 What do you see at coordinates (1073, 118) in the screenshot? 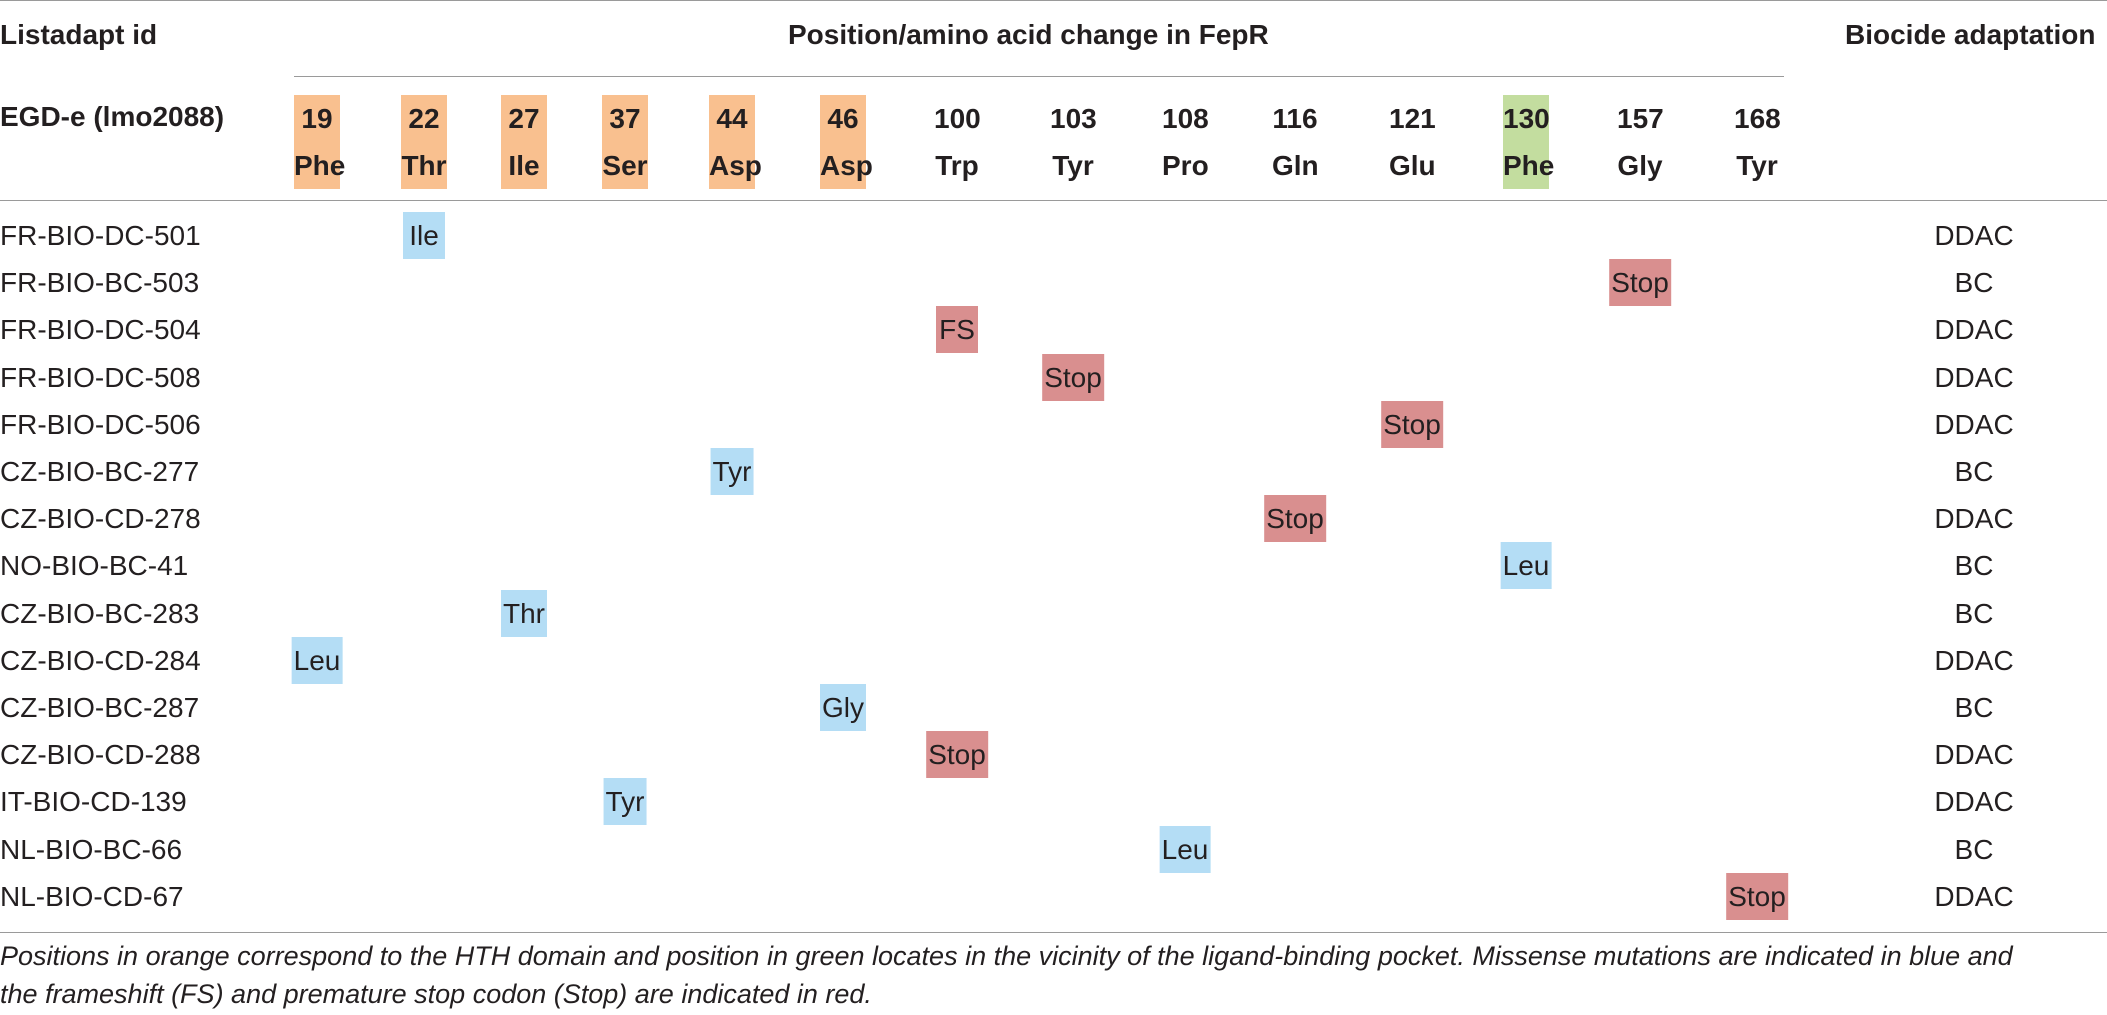
I see `position-number: 103` at bounding box center [1073, 118].